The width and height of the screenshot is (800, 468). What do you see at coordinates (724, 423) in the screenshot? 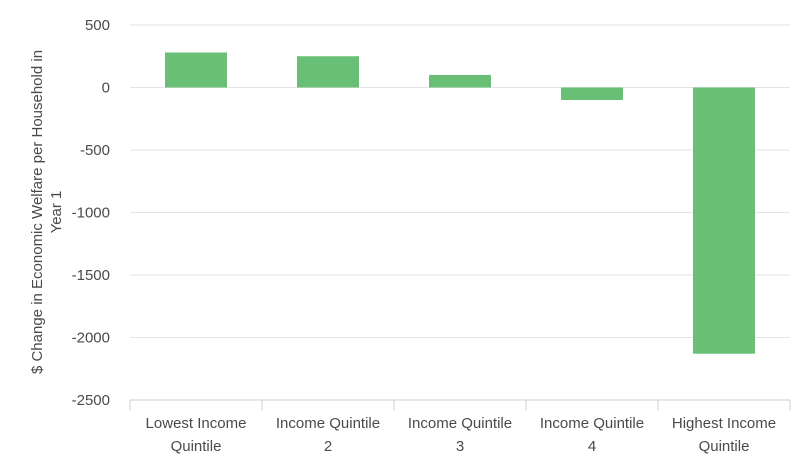
I see `x-tick-label: Highest Income` at bounding box center [724, 423].